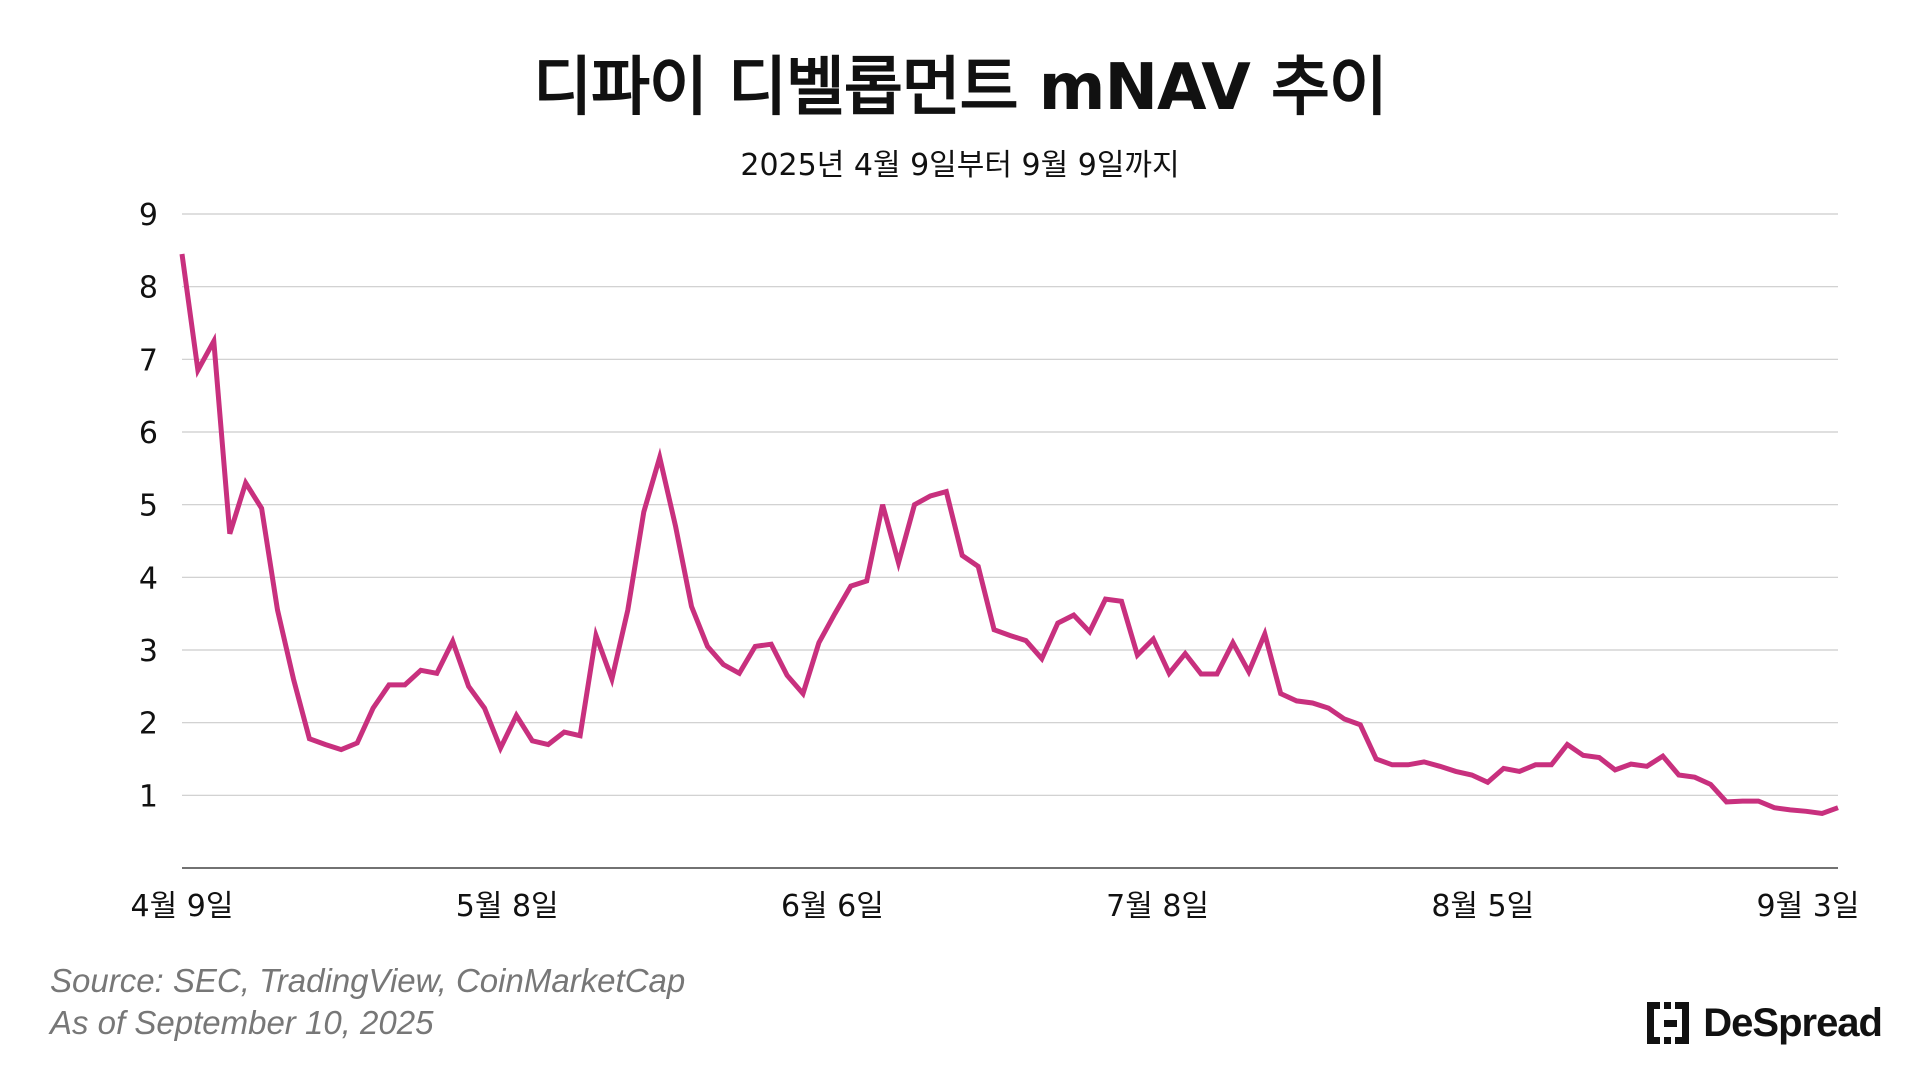 This screenshot has height=1080, width=1920. I want to click on x-tick-label: 7월 8일, so click(1157, 906).